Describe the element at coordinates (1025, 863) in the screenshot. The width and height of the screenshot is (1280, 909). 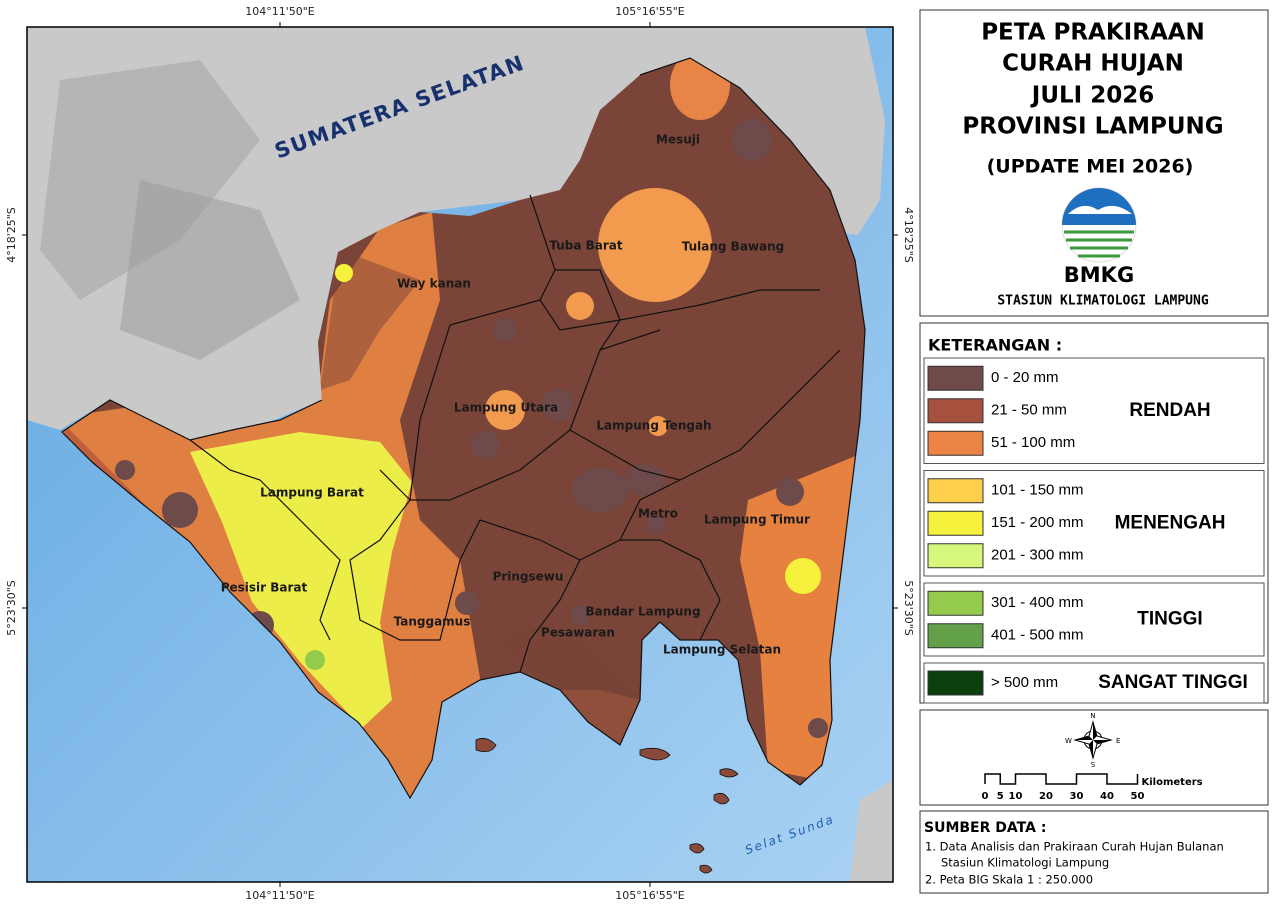
I see `source-line: Stasiun Klimatologi Lampung` at that location.